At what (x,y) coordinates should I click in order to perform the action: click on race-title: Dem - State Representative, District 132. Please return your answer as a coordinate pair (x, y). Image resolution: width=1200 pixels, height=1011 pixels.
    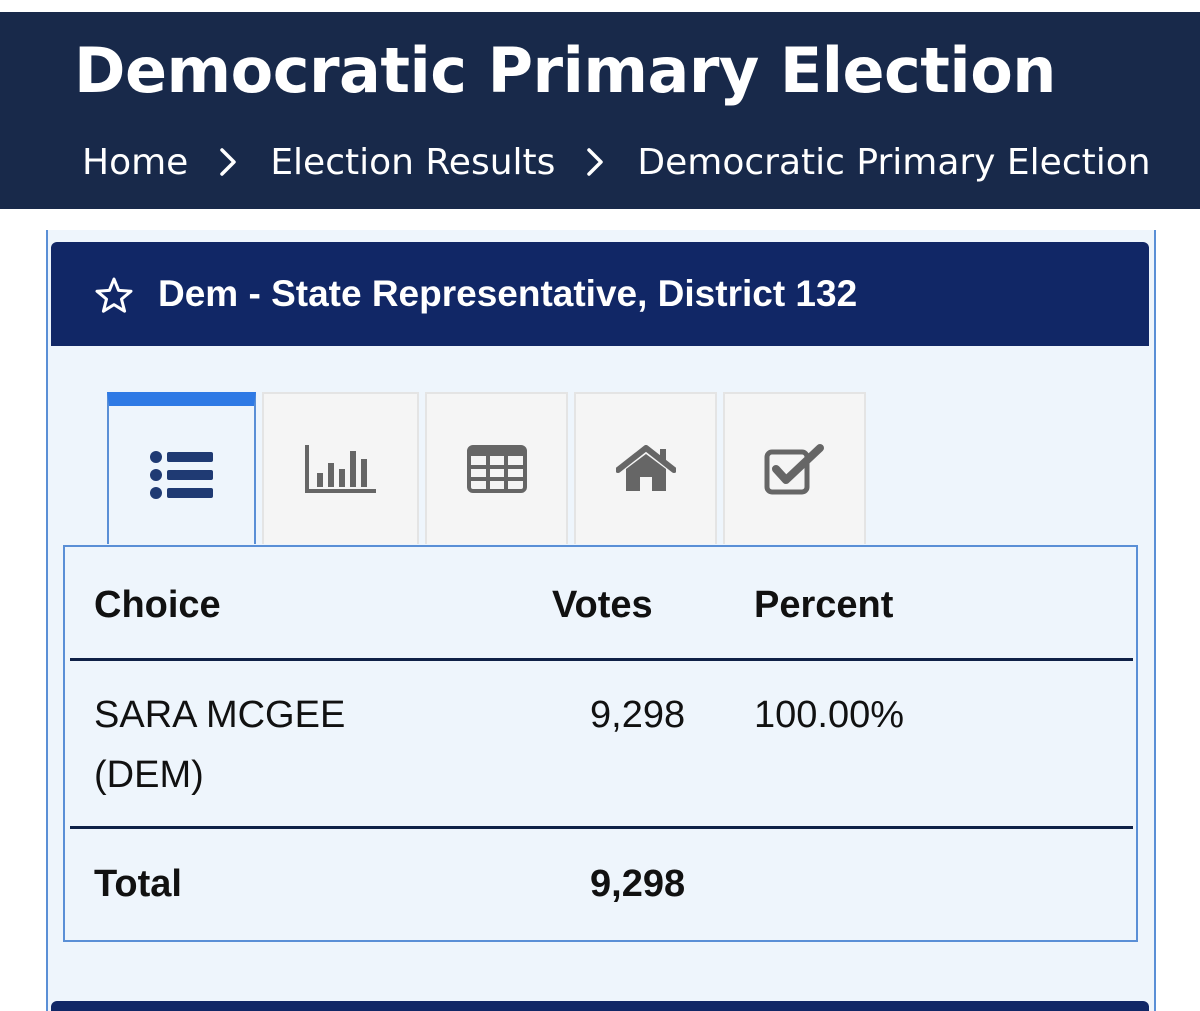
    Looking at the image, I should click on (508, 293).